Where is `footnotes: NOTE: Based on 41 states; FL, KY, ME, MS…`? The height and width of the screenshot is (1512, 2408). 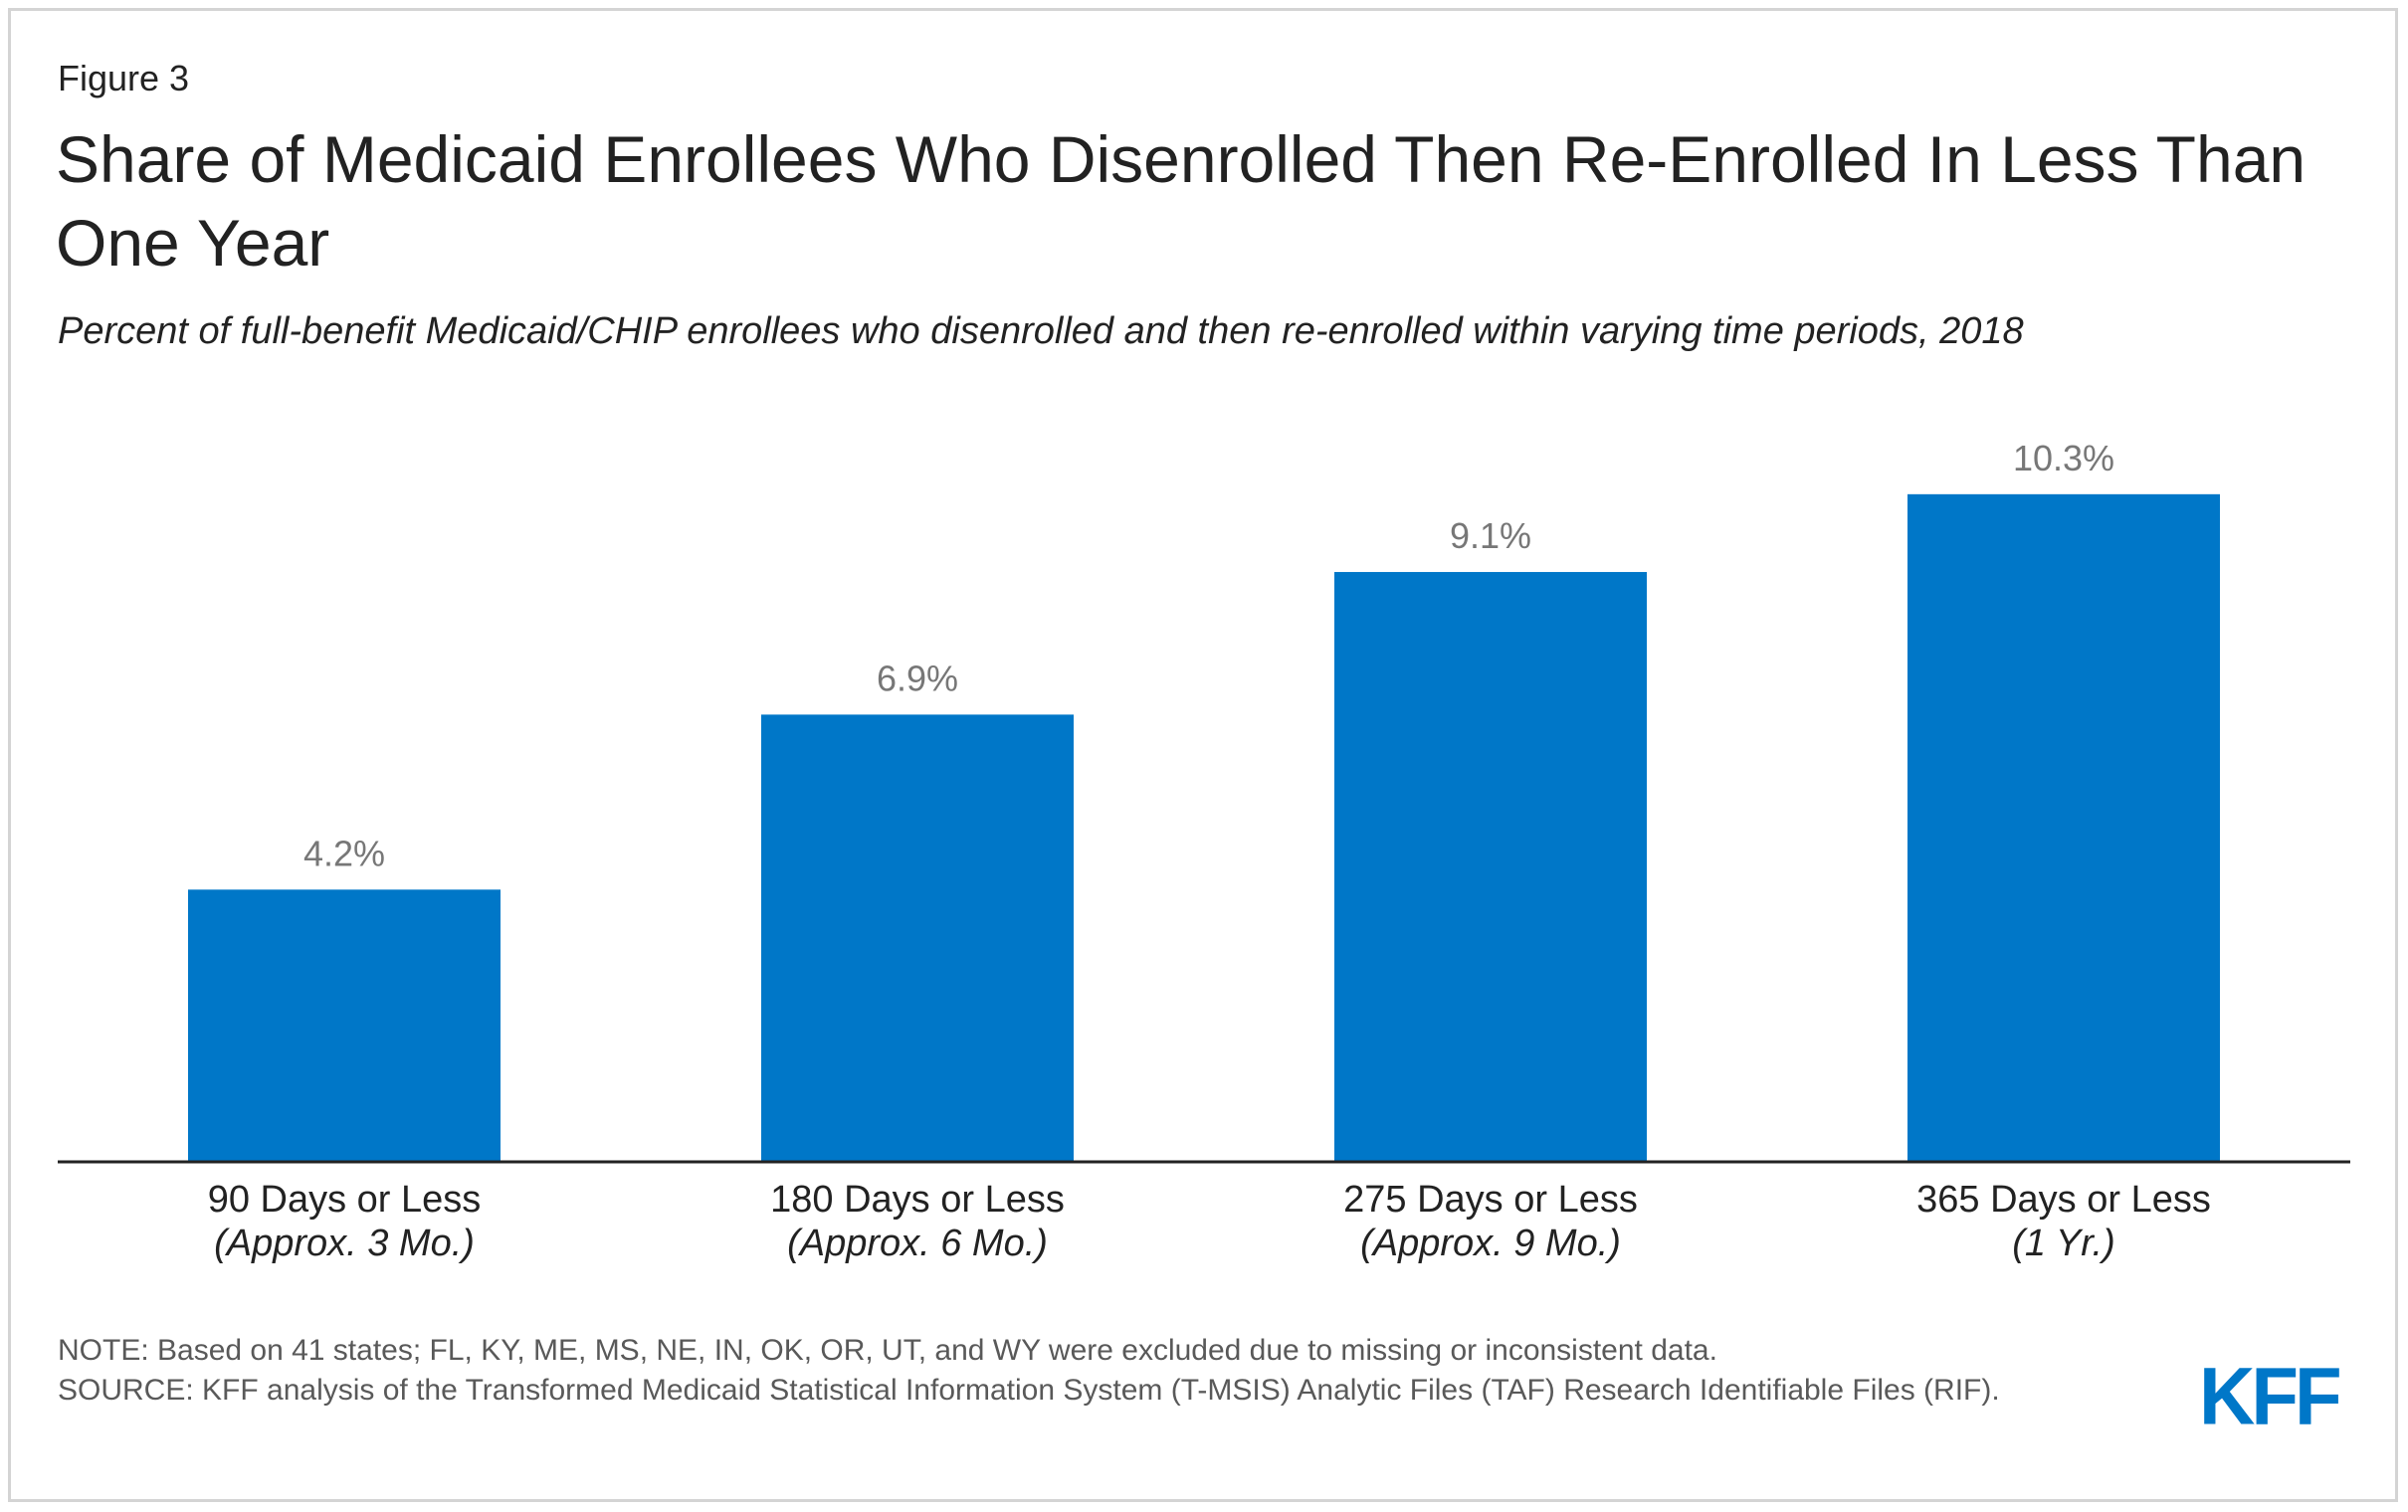
footnotes: NOTE: Based on 41 states; FL, KY, ME, MS… is located at coordinates (1078, 1371).